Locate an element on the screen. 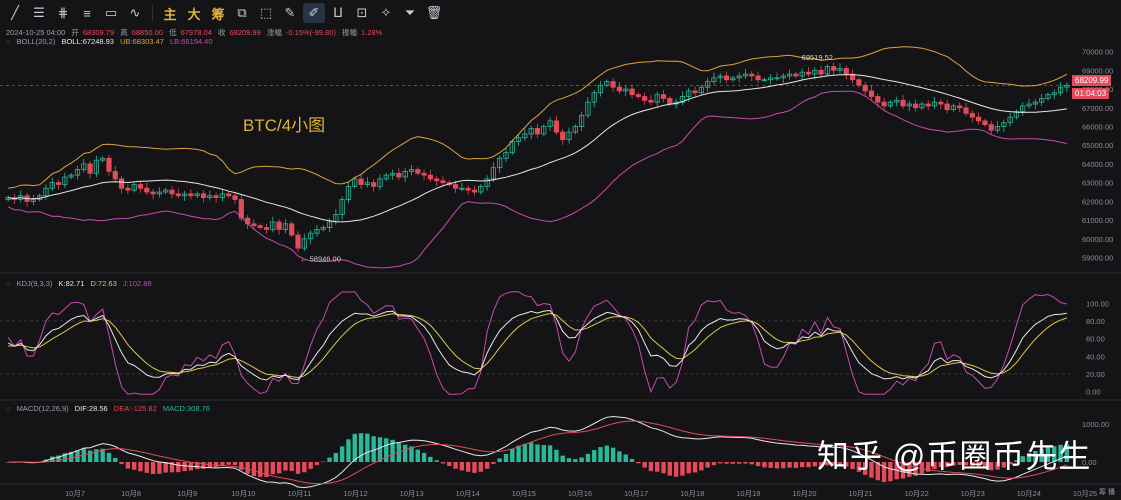 The image size is (1121, 500). filter-icon: ⏷ is located at coordinates (410, 12).